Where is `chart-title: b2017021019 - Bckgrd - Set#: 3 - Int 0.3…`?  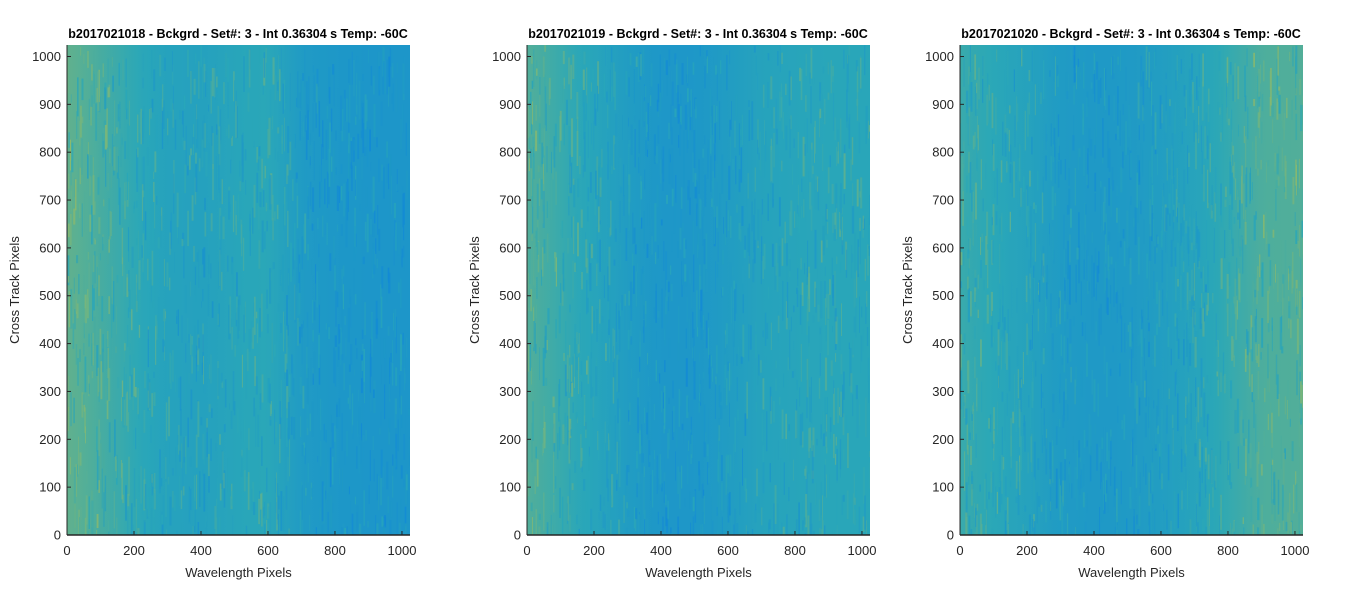 chart-title: b2017021019 - Bckgrd - Set#: 3 - Int 0.3… is located at coordinates (698, 34).